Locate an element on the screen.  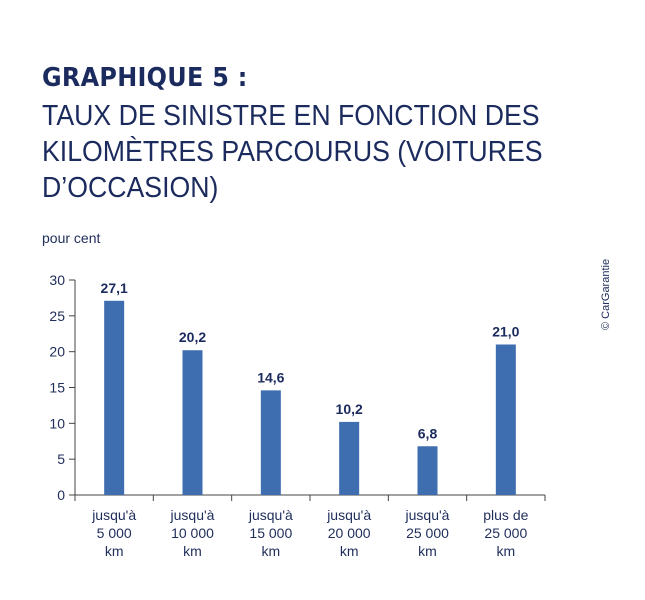
data-label: 20,2 is located at coordinates (192, 337).